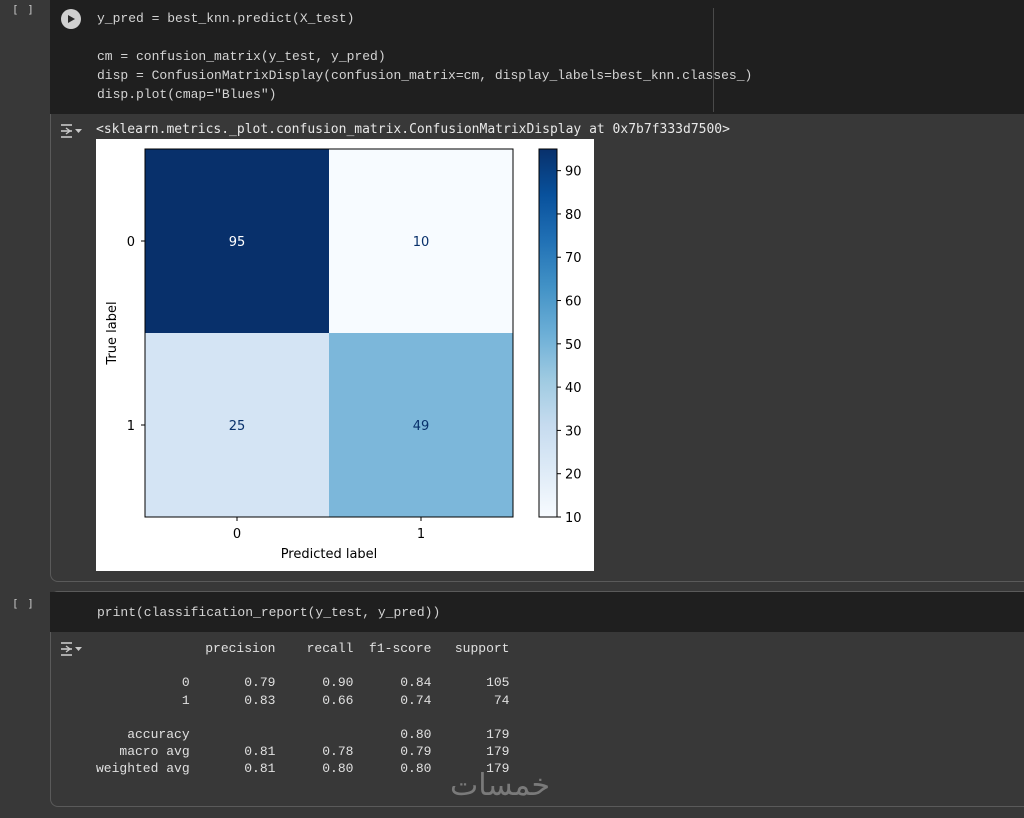 Image resolution: width=1024 pixels, height=818 pixels. I want to click on y-tick-label: 1, so click(131, 426).